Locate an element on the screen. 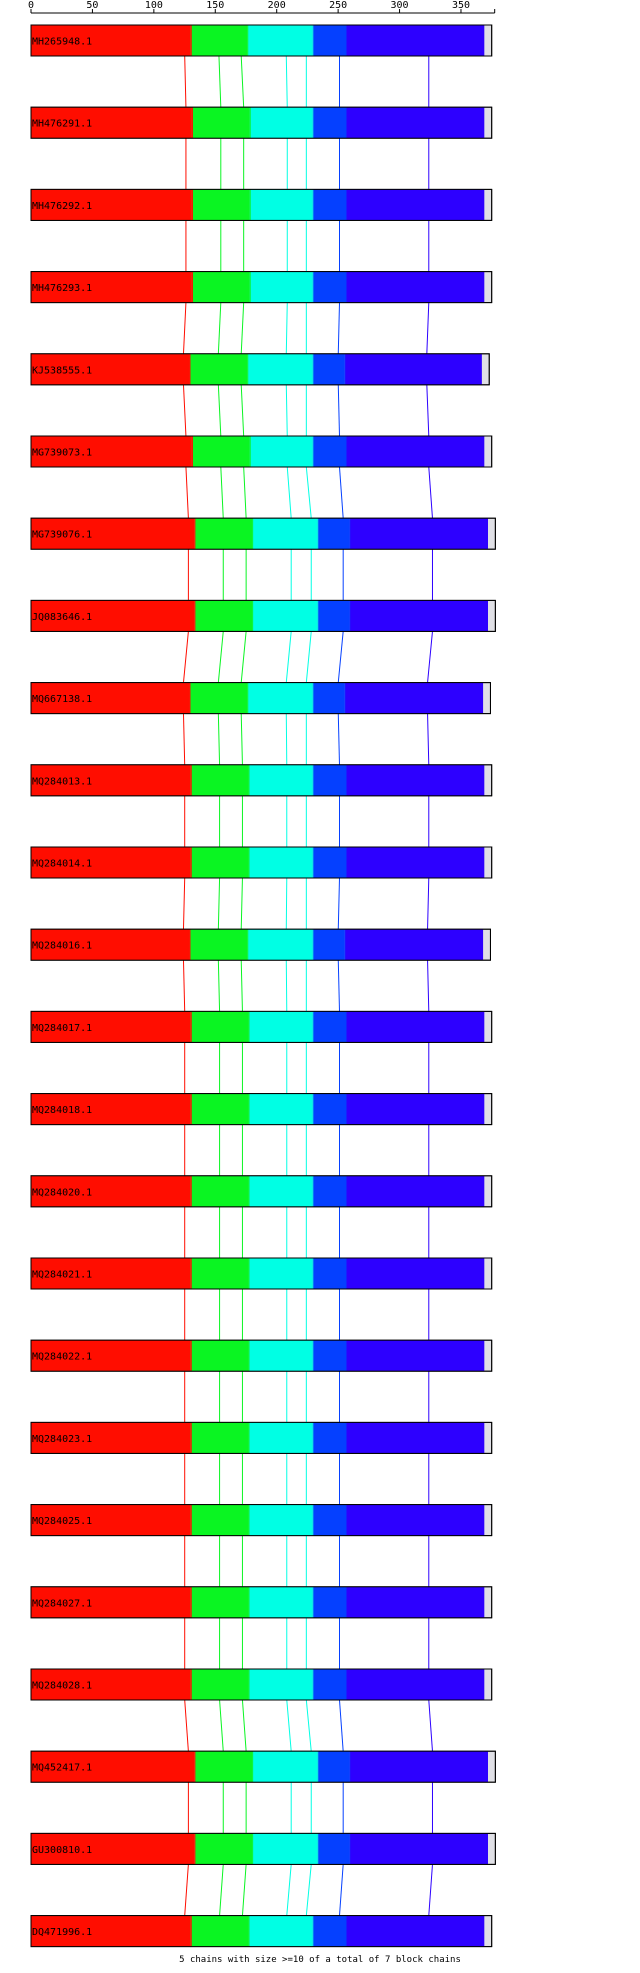 This screenshot has width=640, height=1973. sequence-name: MQ284023.1 is located at coordinates (62, 1439).